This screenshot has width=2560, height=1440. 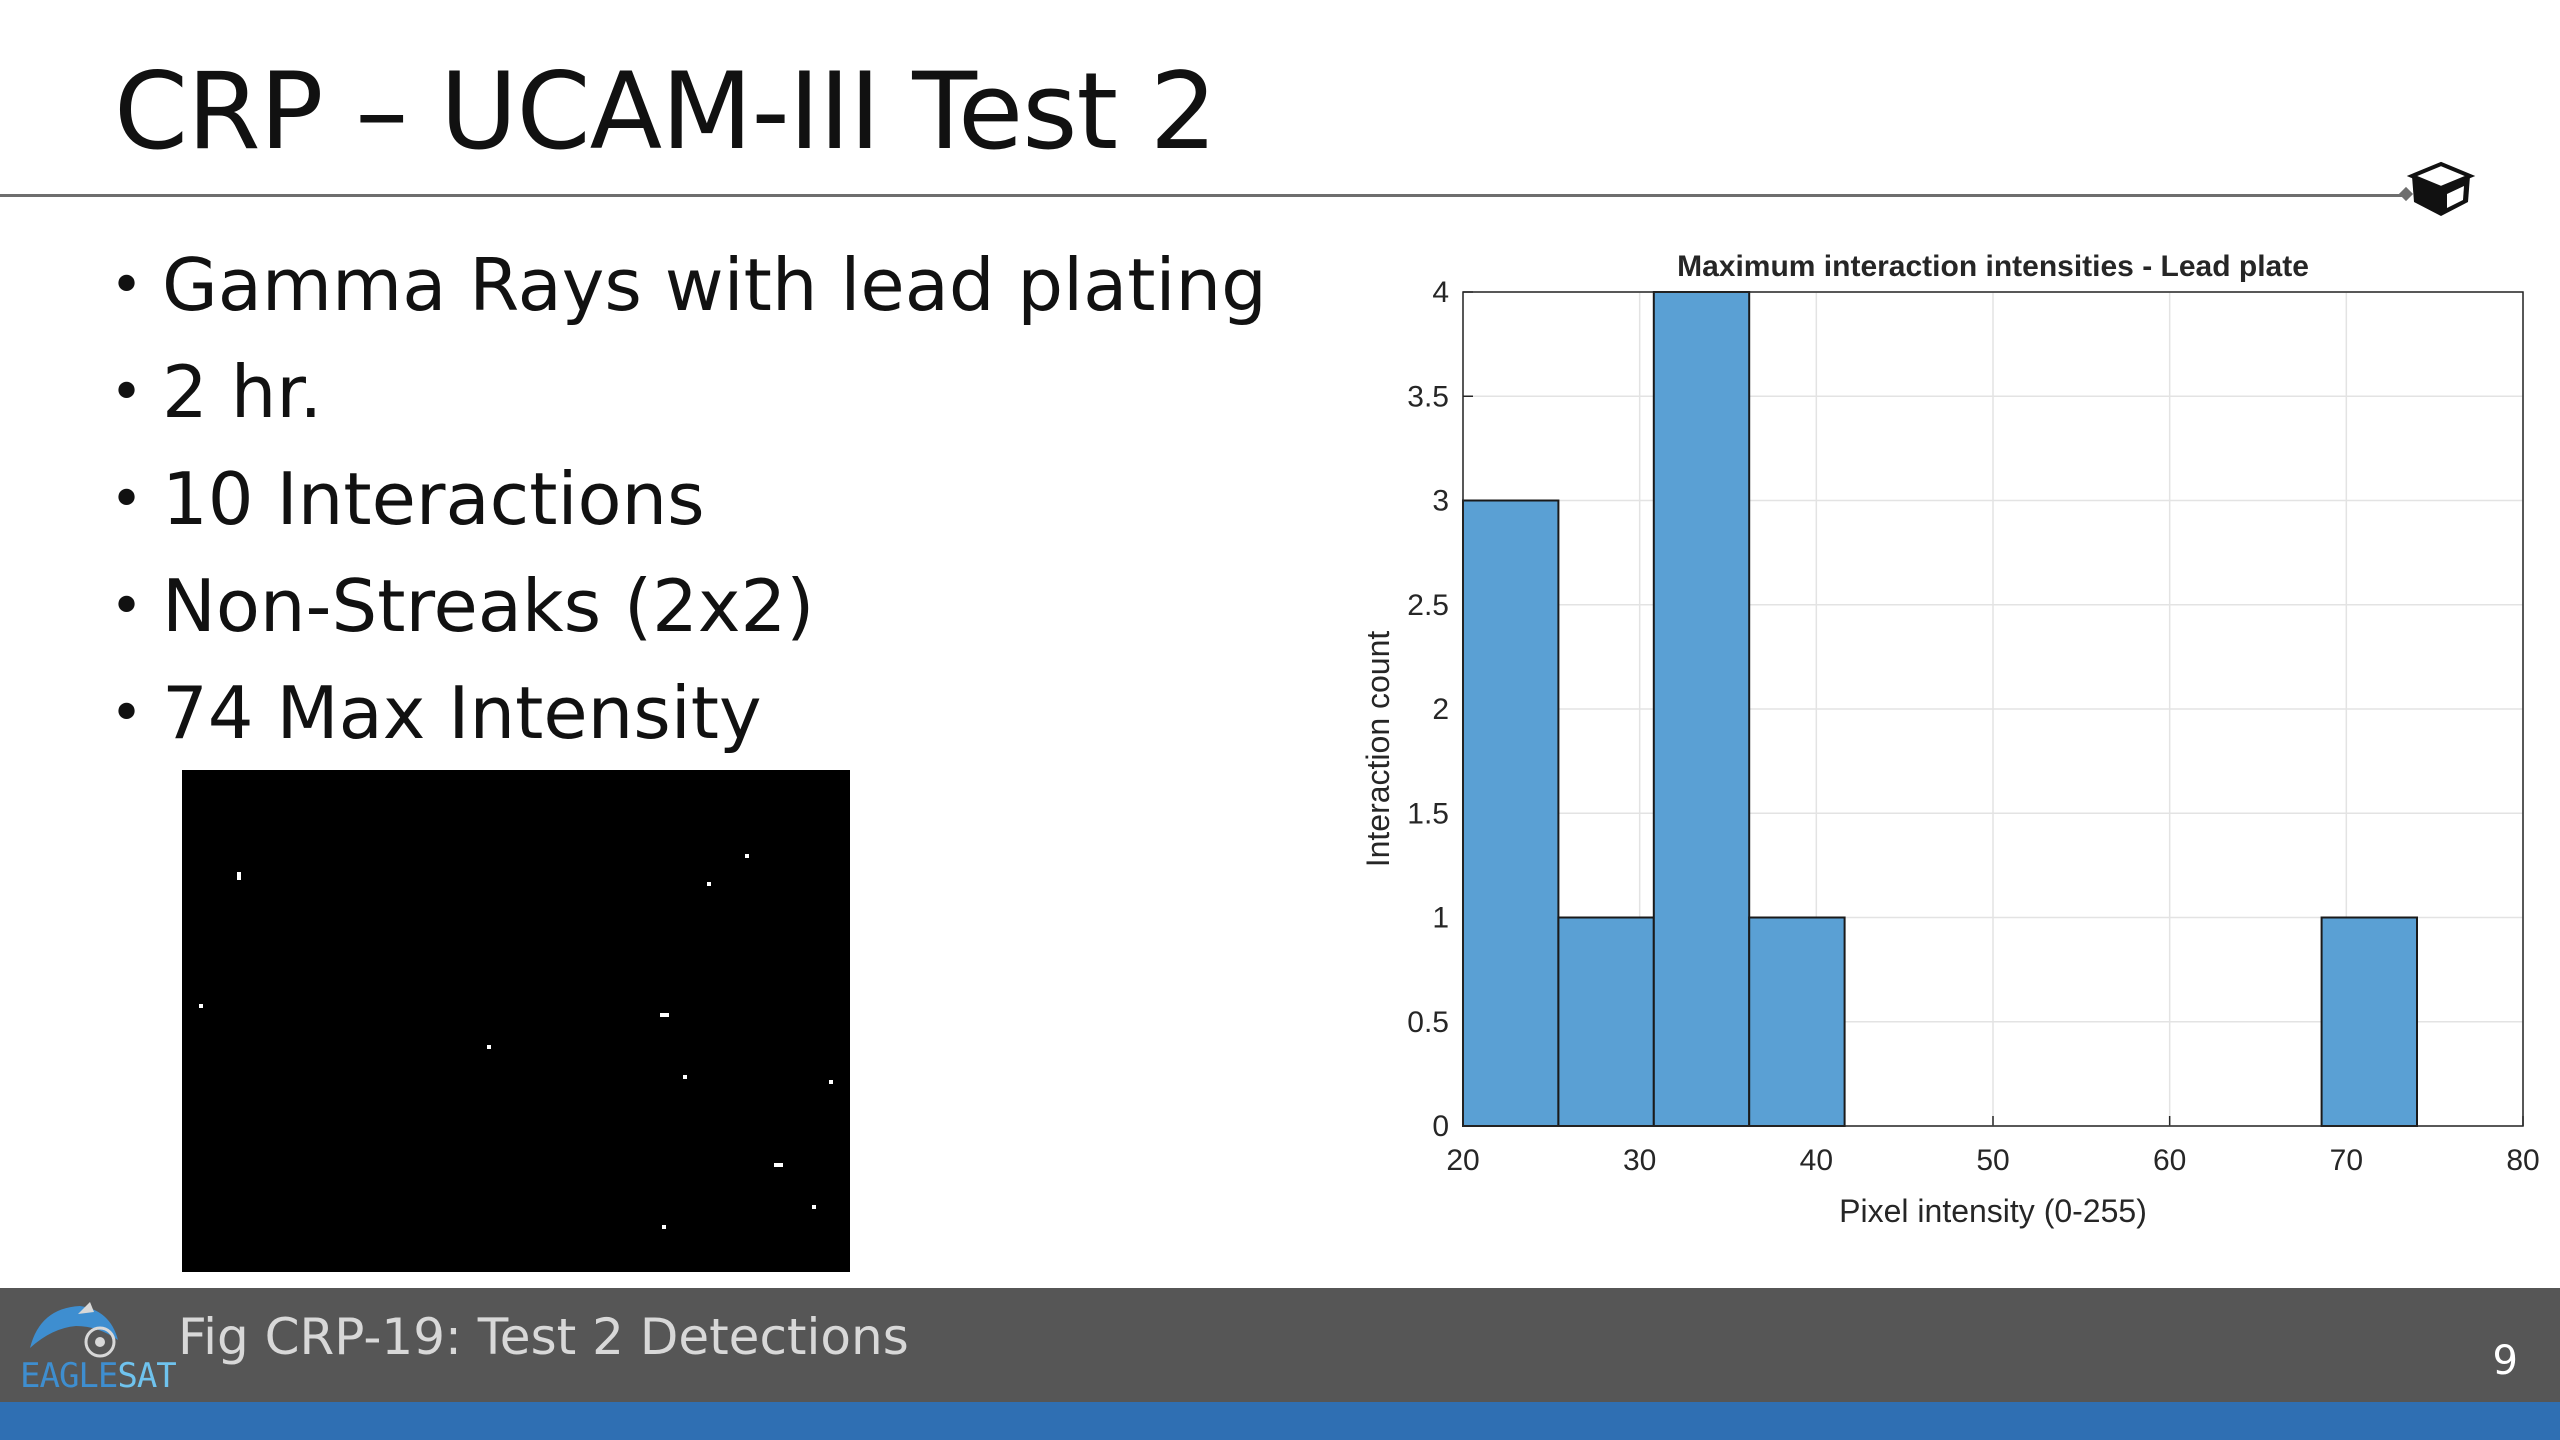 What do you see at coordinates (1280, 1421) in the screenshot?
I see `footer-accent-strip` at bounding box center [1280, 1421].